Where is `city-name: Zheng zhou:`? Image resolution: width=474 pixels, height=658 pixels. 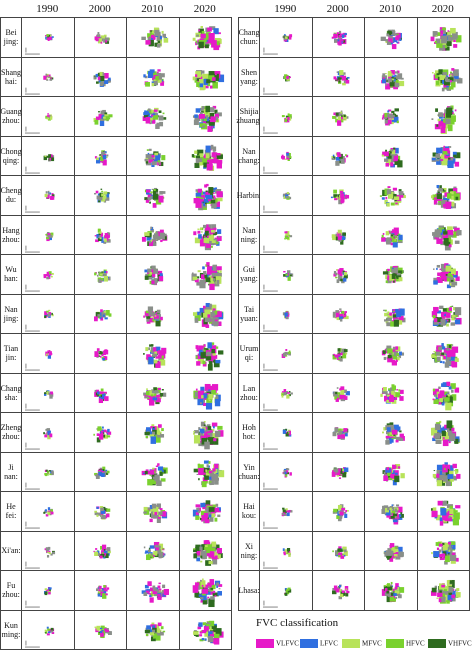
city-name: Zheng zhou: is located at coordinates (11, 433).